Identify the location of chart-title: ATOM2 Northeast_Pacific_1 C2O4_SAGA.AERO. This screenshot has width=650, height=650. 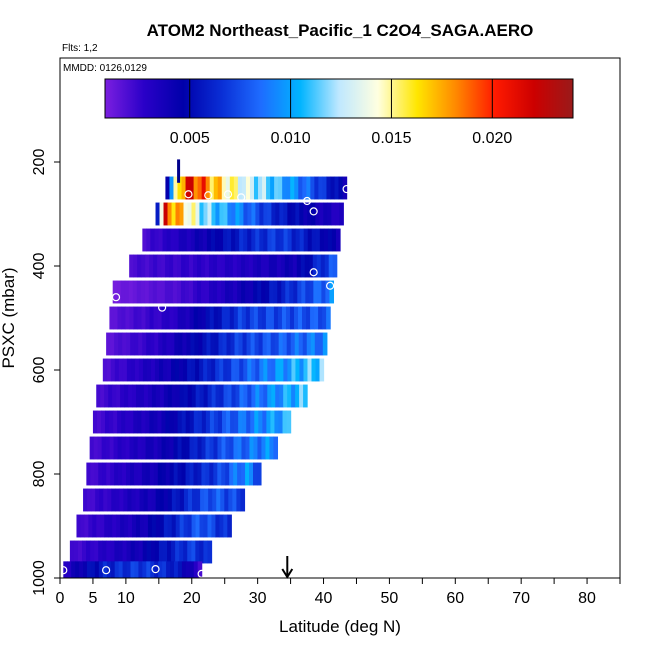
(340, 30).